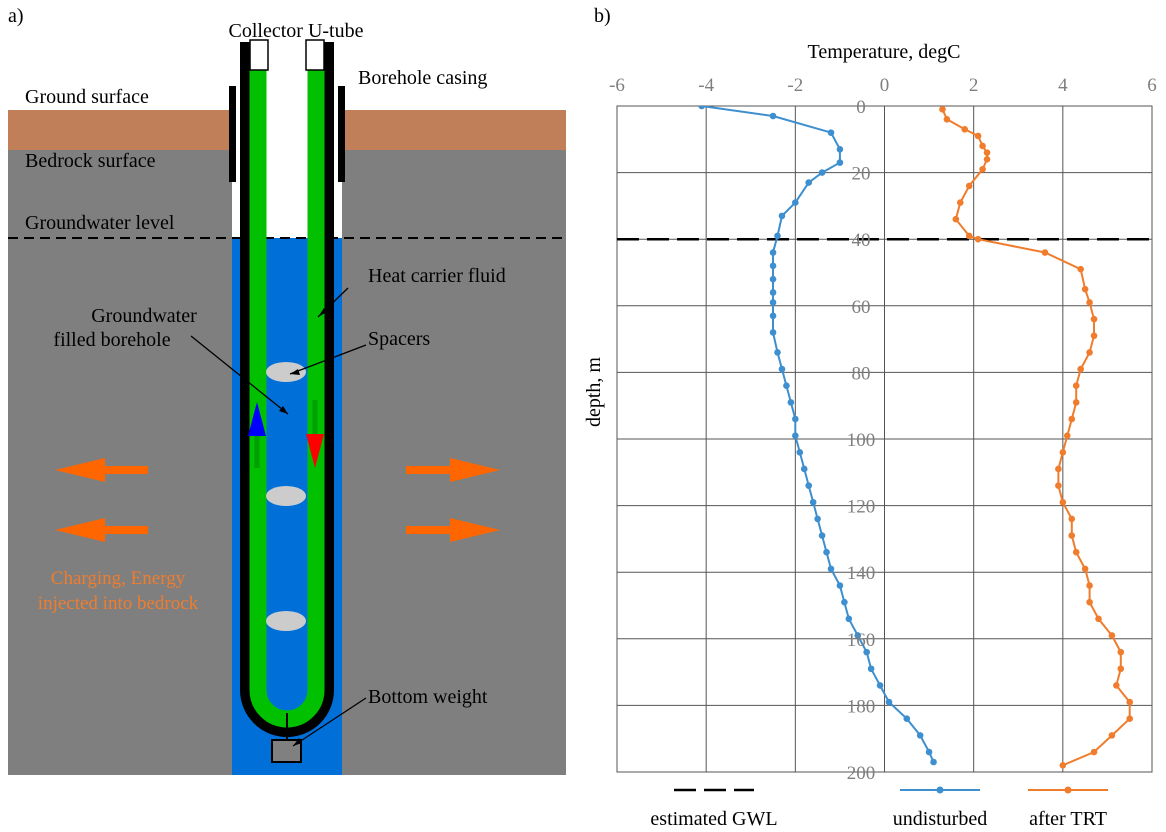  What do you see at coordinates (861, 373) in the screenshot?
I see `y-tick-label: 80` at bounding box center [861, 373].